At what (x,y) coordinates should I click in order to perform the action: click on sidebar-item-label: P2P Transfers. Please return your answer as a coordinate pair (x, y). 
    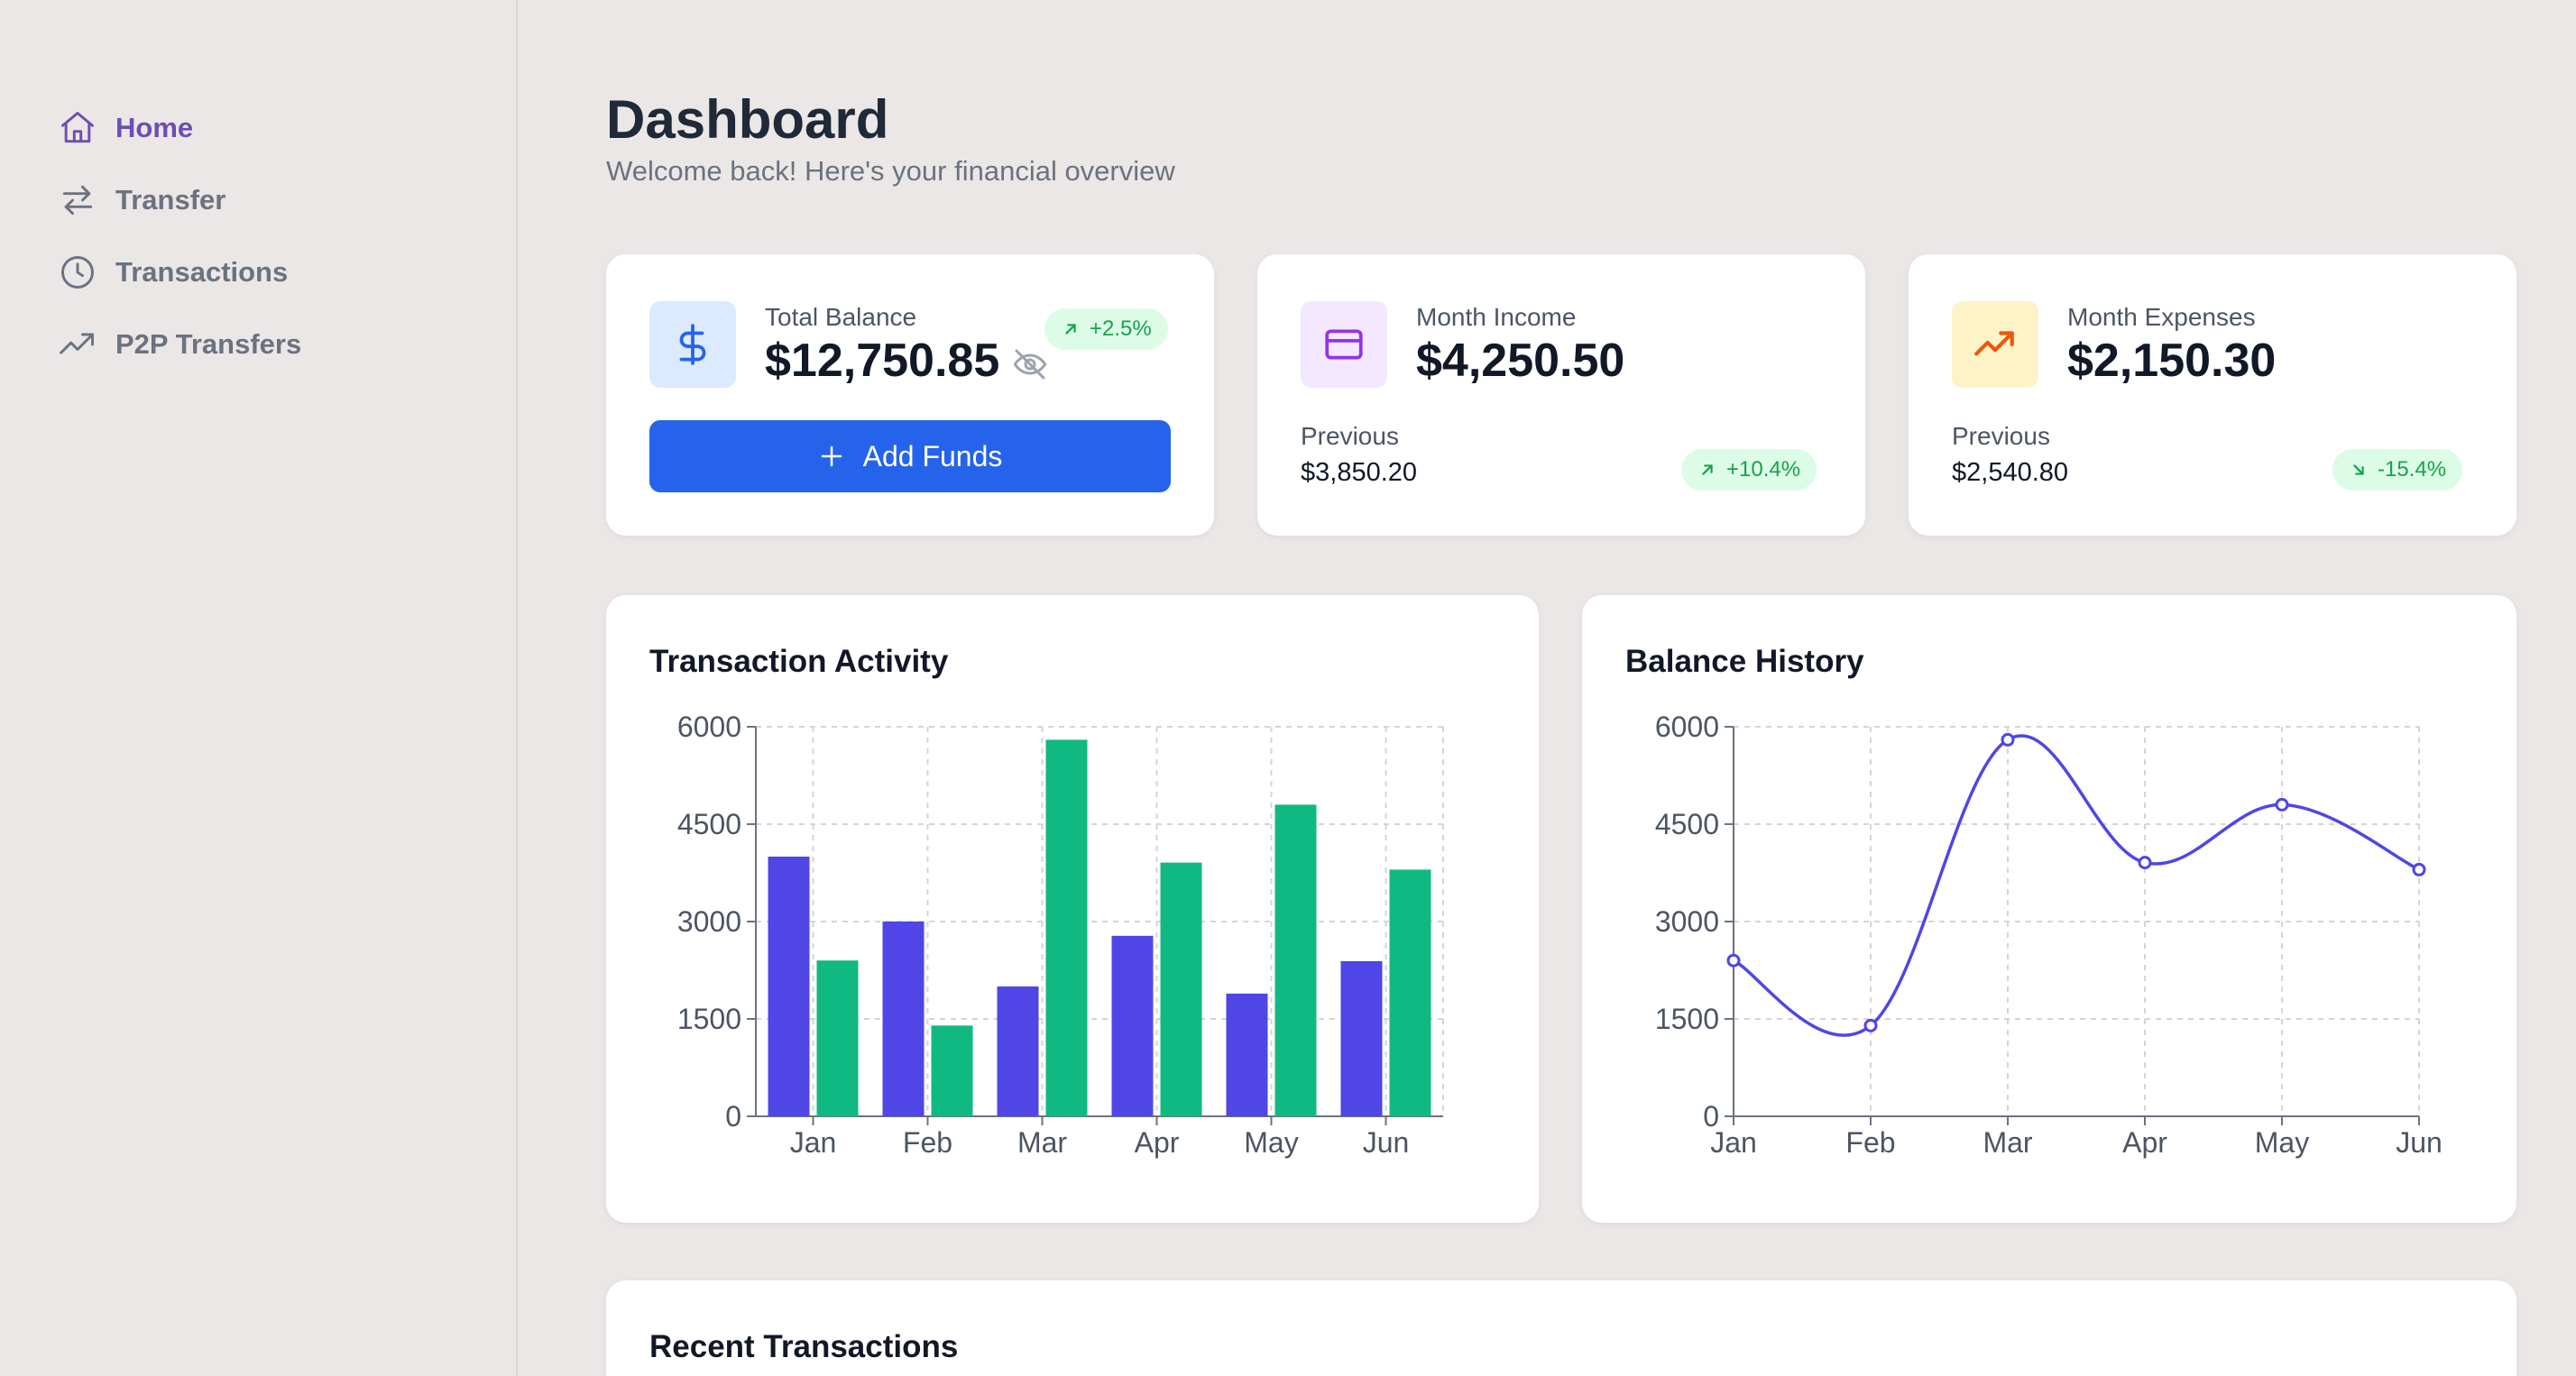
    Looking at the image, I should click on (208, 344).